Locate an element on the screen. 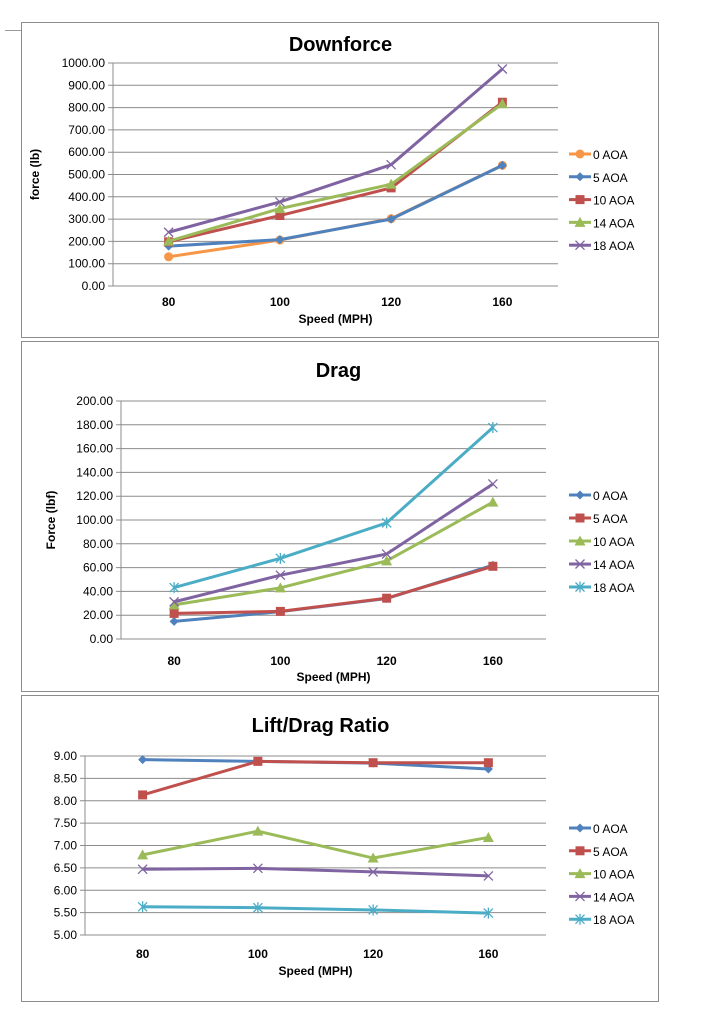  y-tick-label: 140.00 is located at coordinates (94, 472).